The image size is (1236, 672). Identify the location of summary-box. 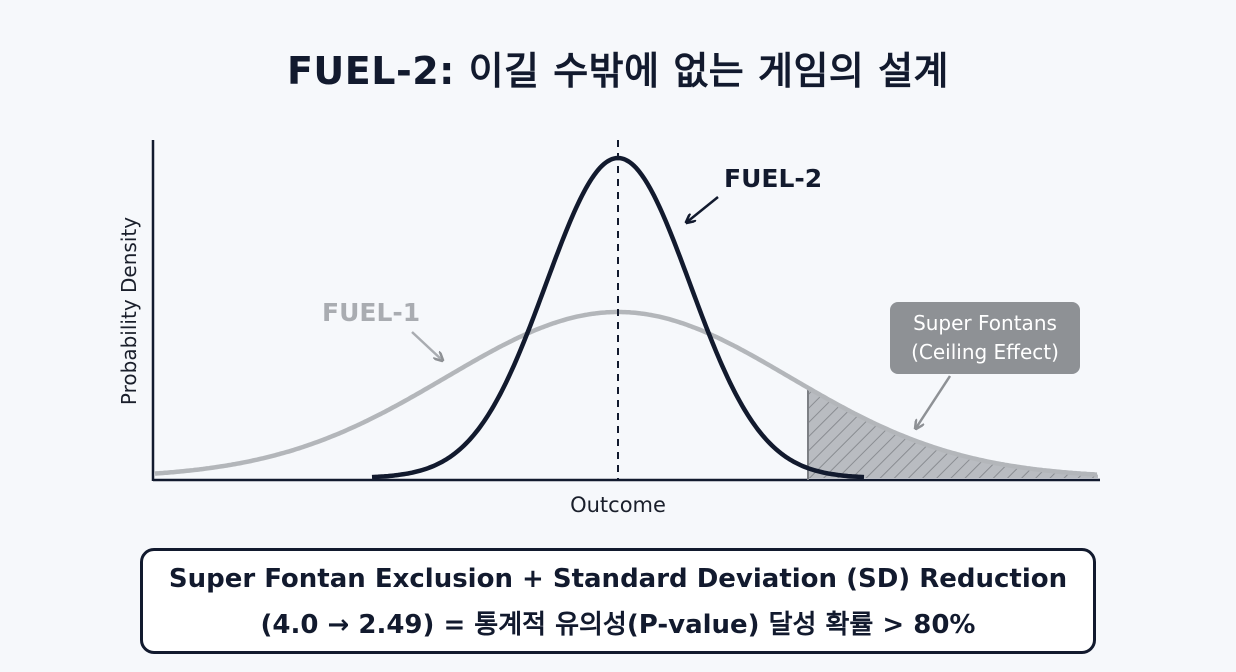
(618, 601).